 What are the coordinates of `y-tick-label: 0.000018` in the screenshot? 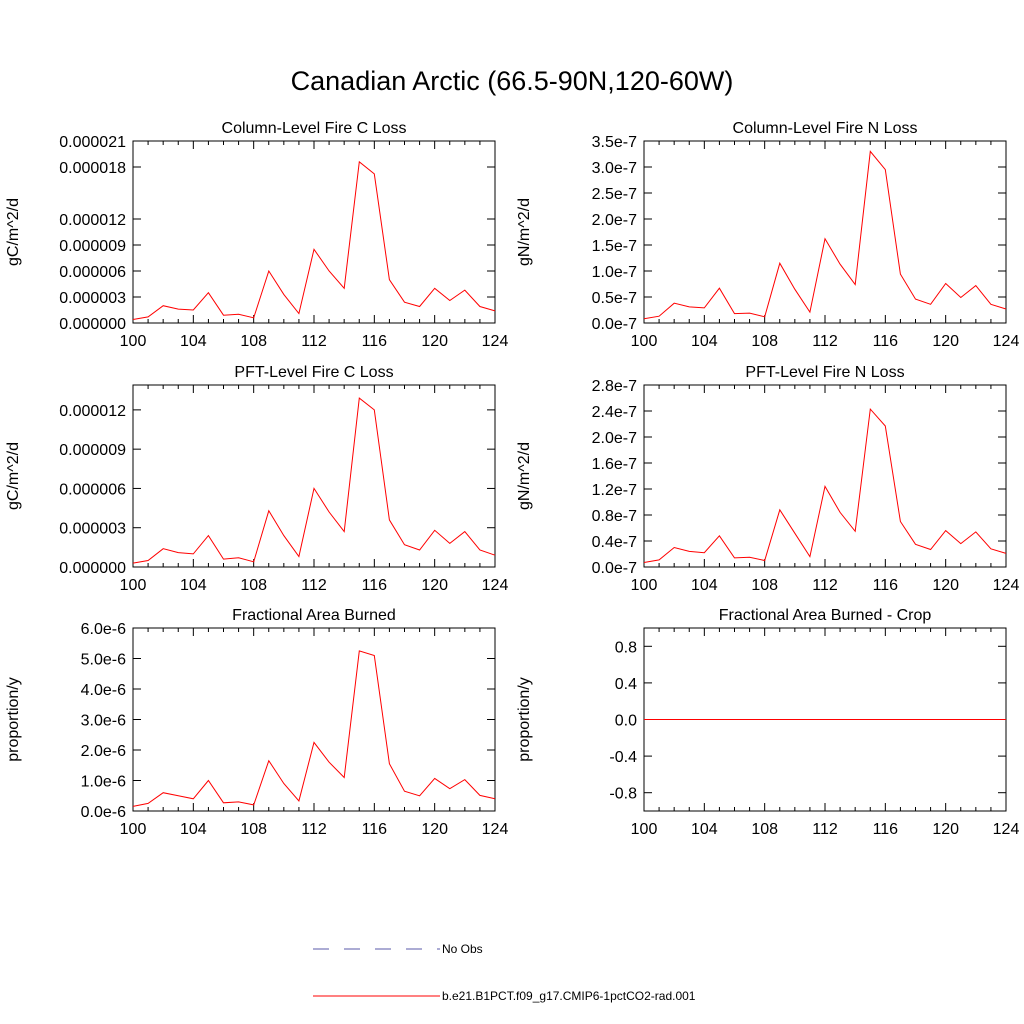 It's located at (92, 168).